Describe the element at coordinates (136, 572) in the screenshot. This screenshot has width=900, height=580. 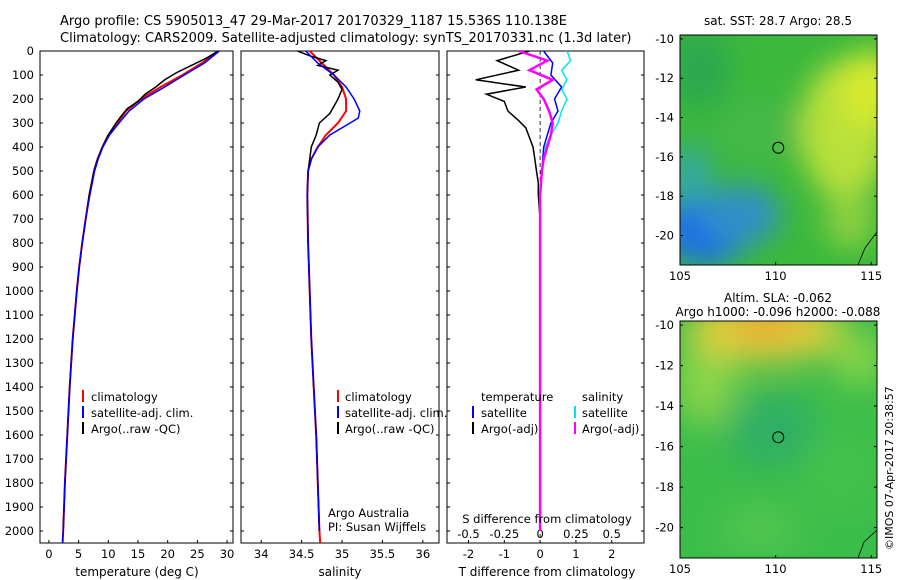
I see `temperature-xlabel: temperature (deg C)` at that location.